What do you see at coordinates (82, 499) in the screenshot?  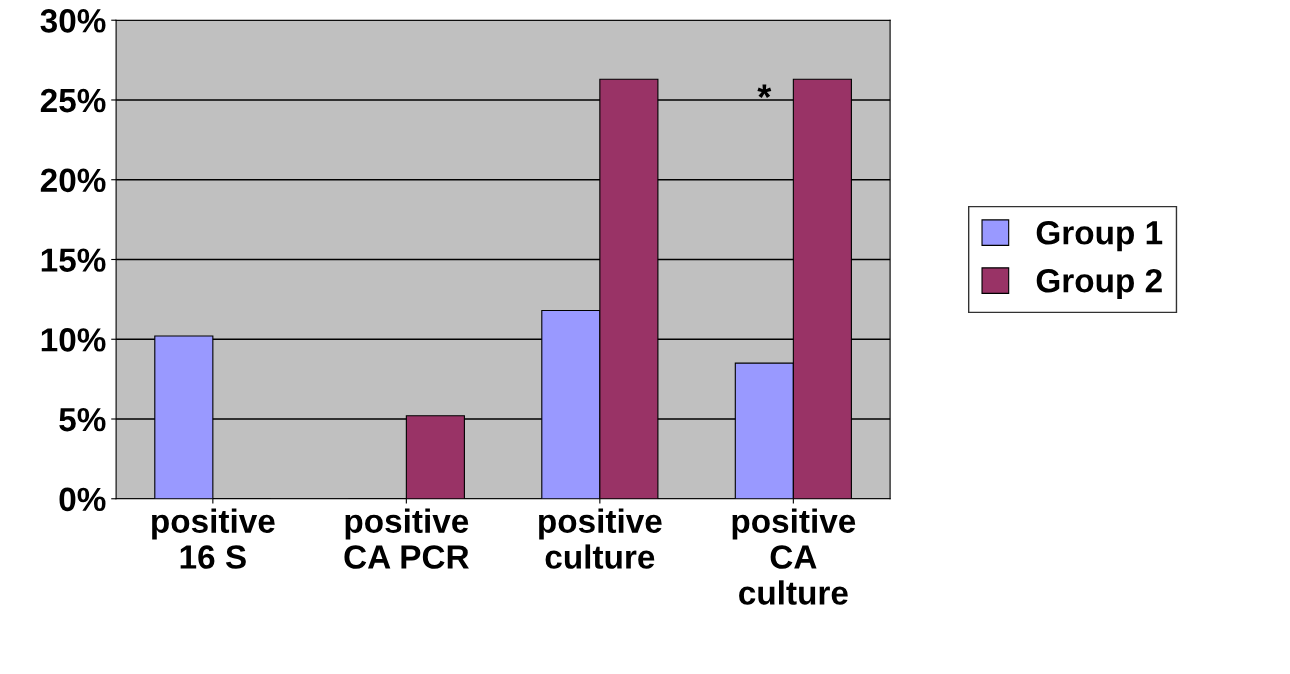 I see `y-tick-label: 0%` at bounding box center [82, 499].